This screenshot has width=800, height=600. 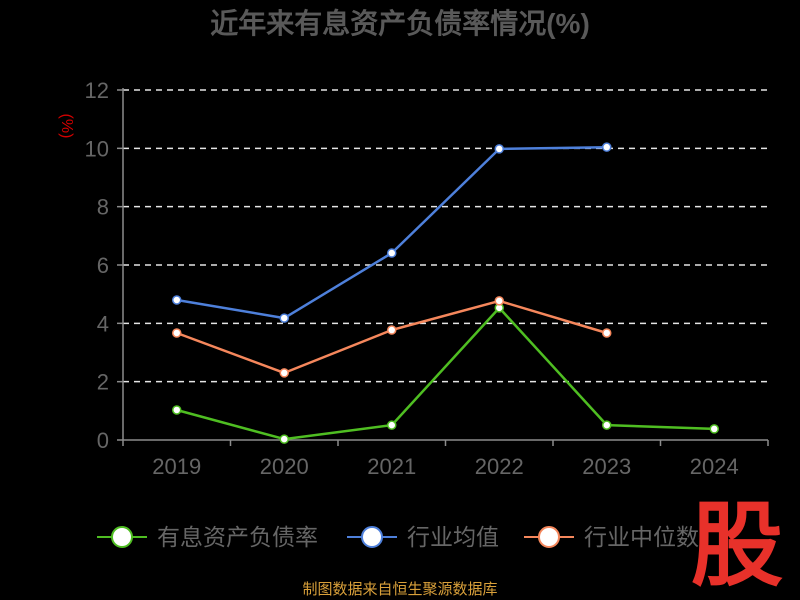 I want to click on legend: 有息资产负债率 行业均值 行业中位数, so click(x=398, y=537).